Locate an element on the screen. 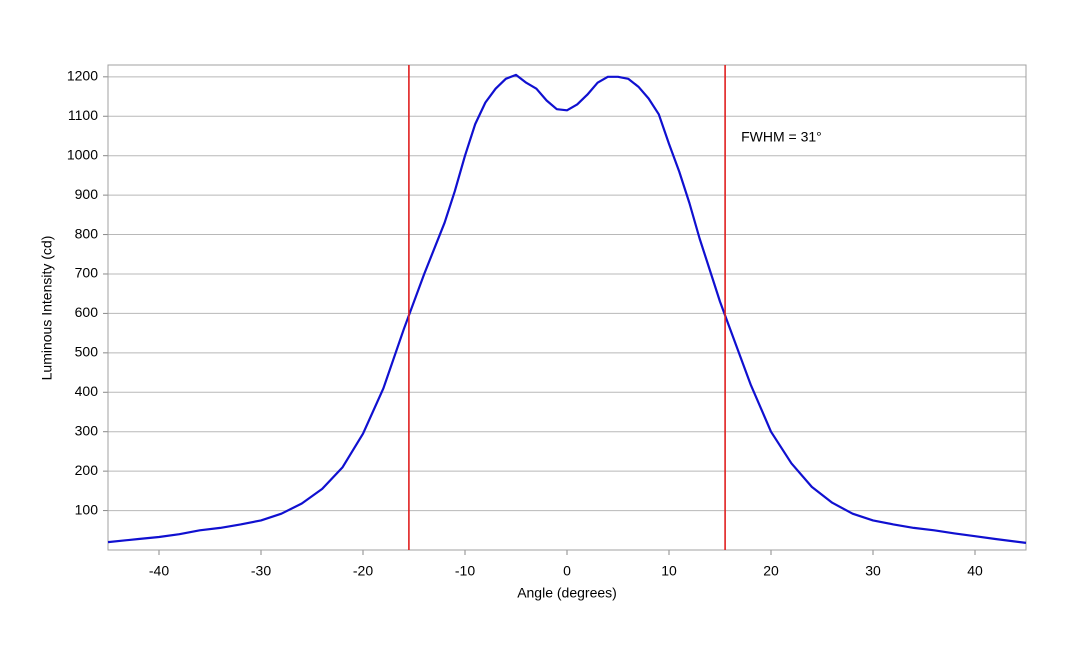  y-tick-label: 1200 is located at coordinates (82, 76).